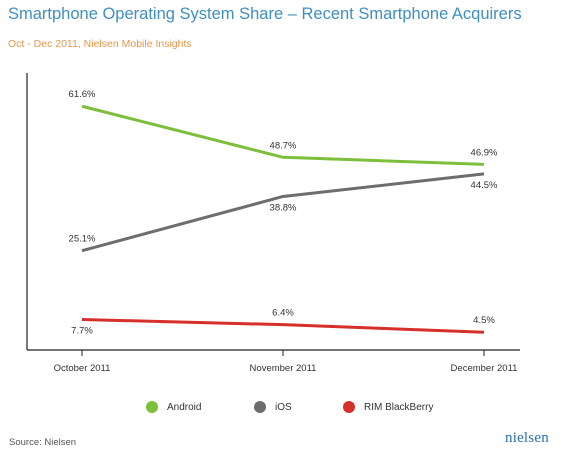 This screenshot has width=561, height=457. I want to click on chart-legend: Android iOS RIM BlackBerry, so click(280, 411).